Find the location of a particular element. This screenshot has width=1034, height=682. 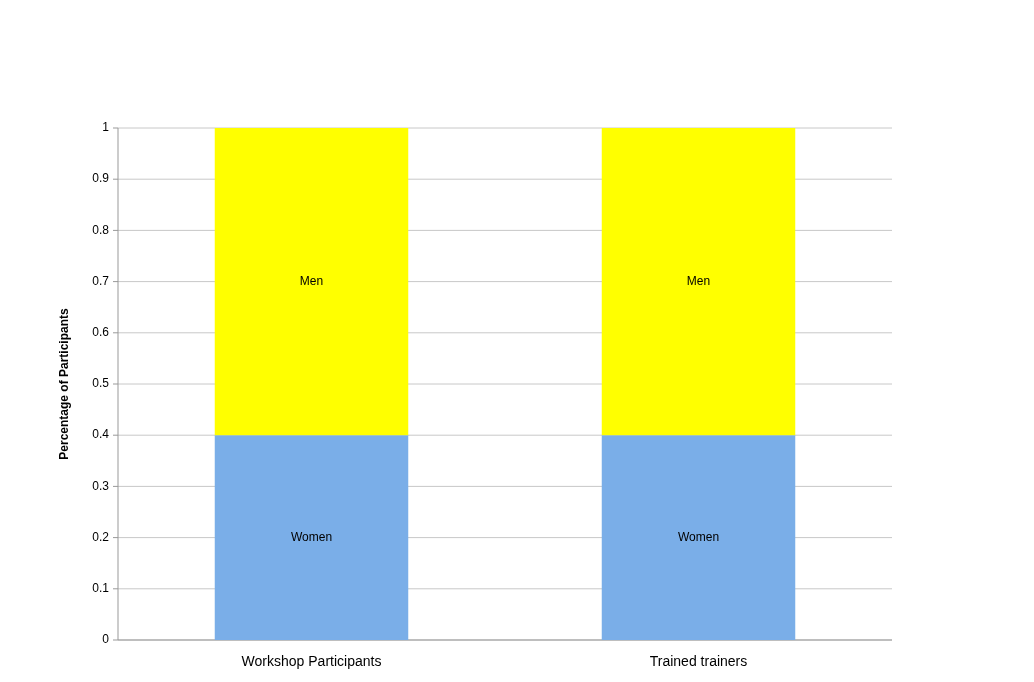

series-label: Women is located at coordinates (698, 536).